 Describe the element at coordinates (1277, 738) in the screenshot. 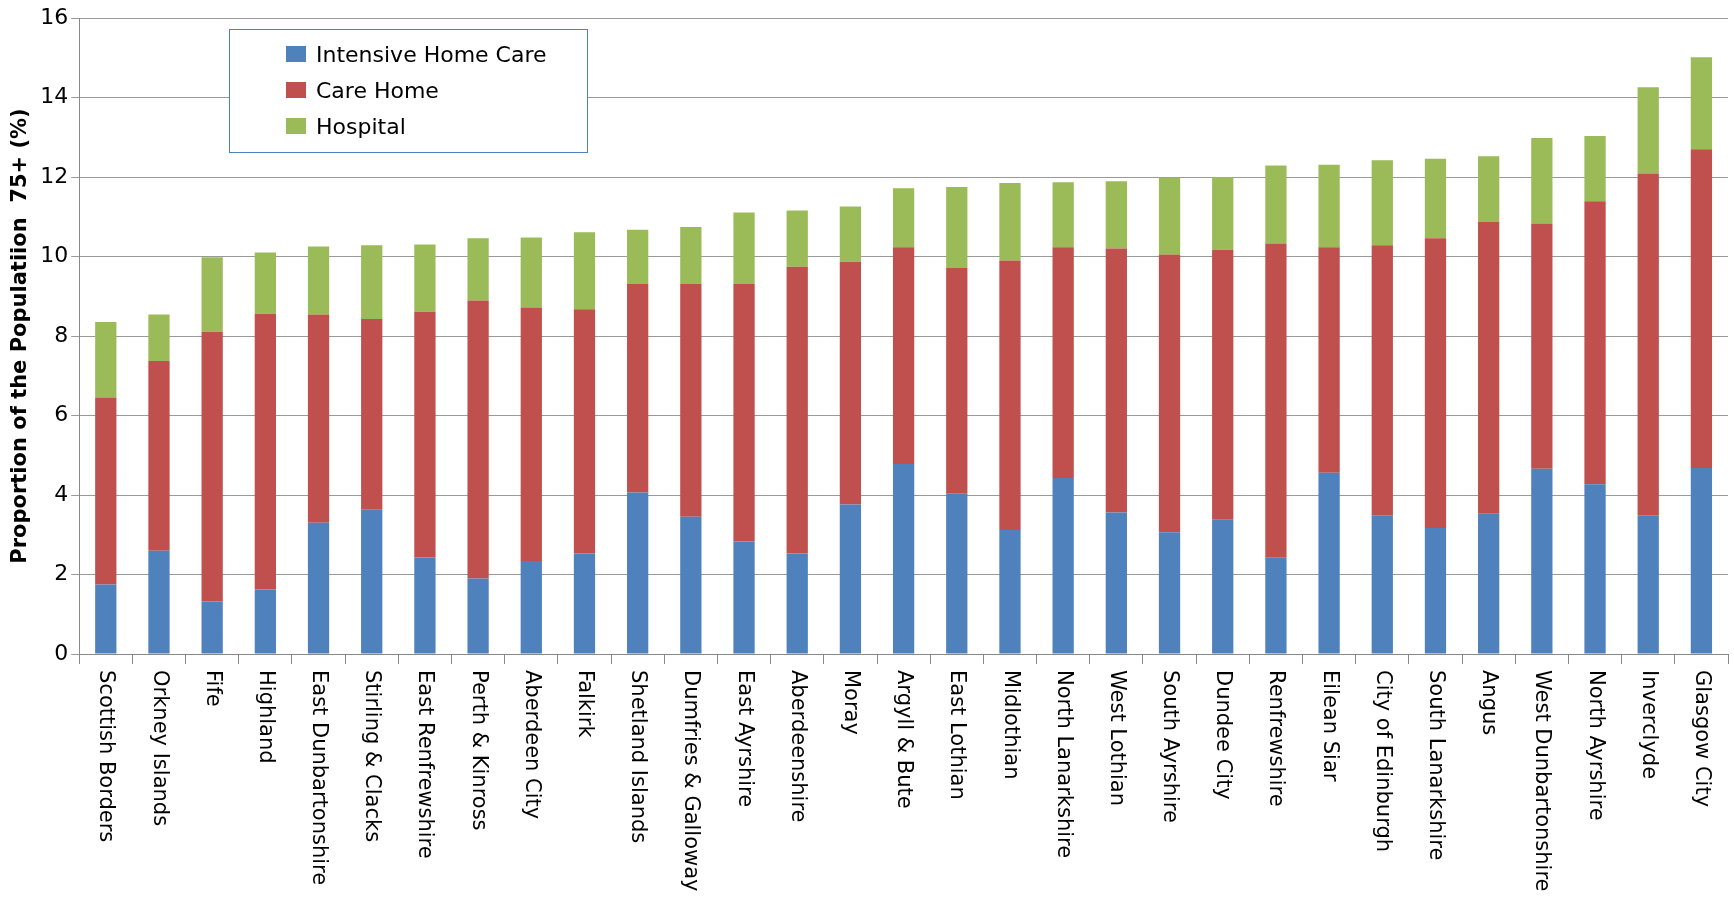

I see `x-tick-label: Renfrewshire` at that location.